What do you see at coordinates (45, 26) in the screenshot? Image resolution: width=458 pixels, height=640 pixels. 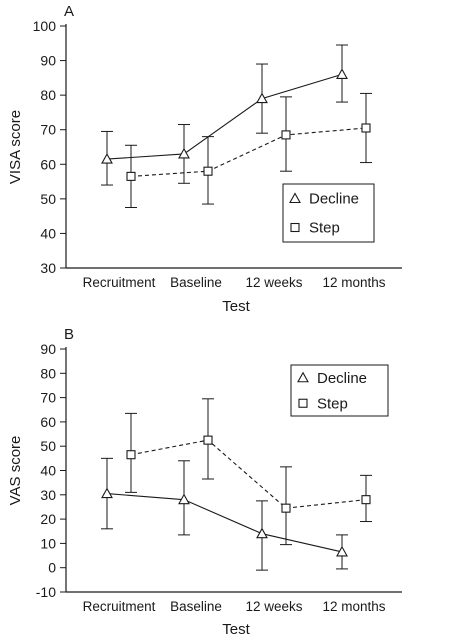 I see `y-tick-label: 100` at bounding box center [45, 26].